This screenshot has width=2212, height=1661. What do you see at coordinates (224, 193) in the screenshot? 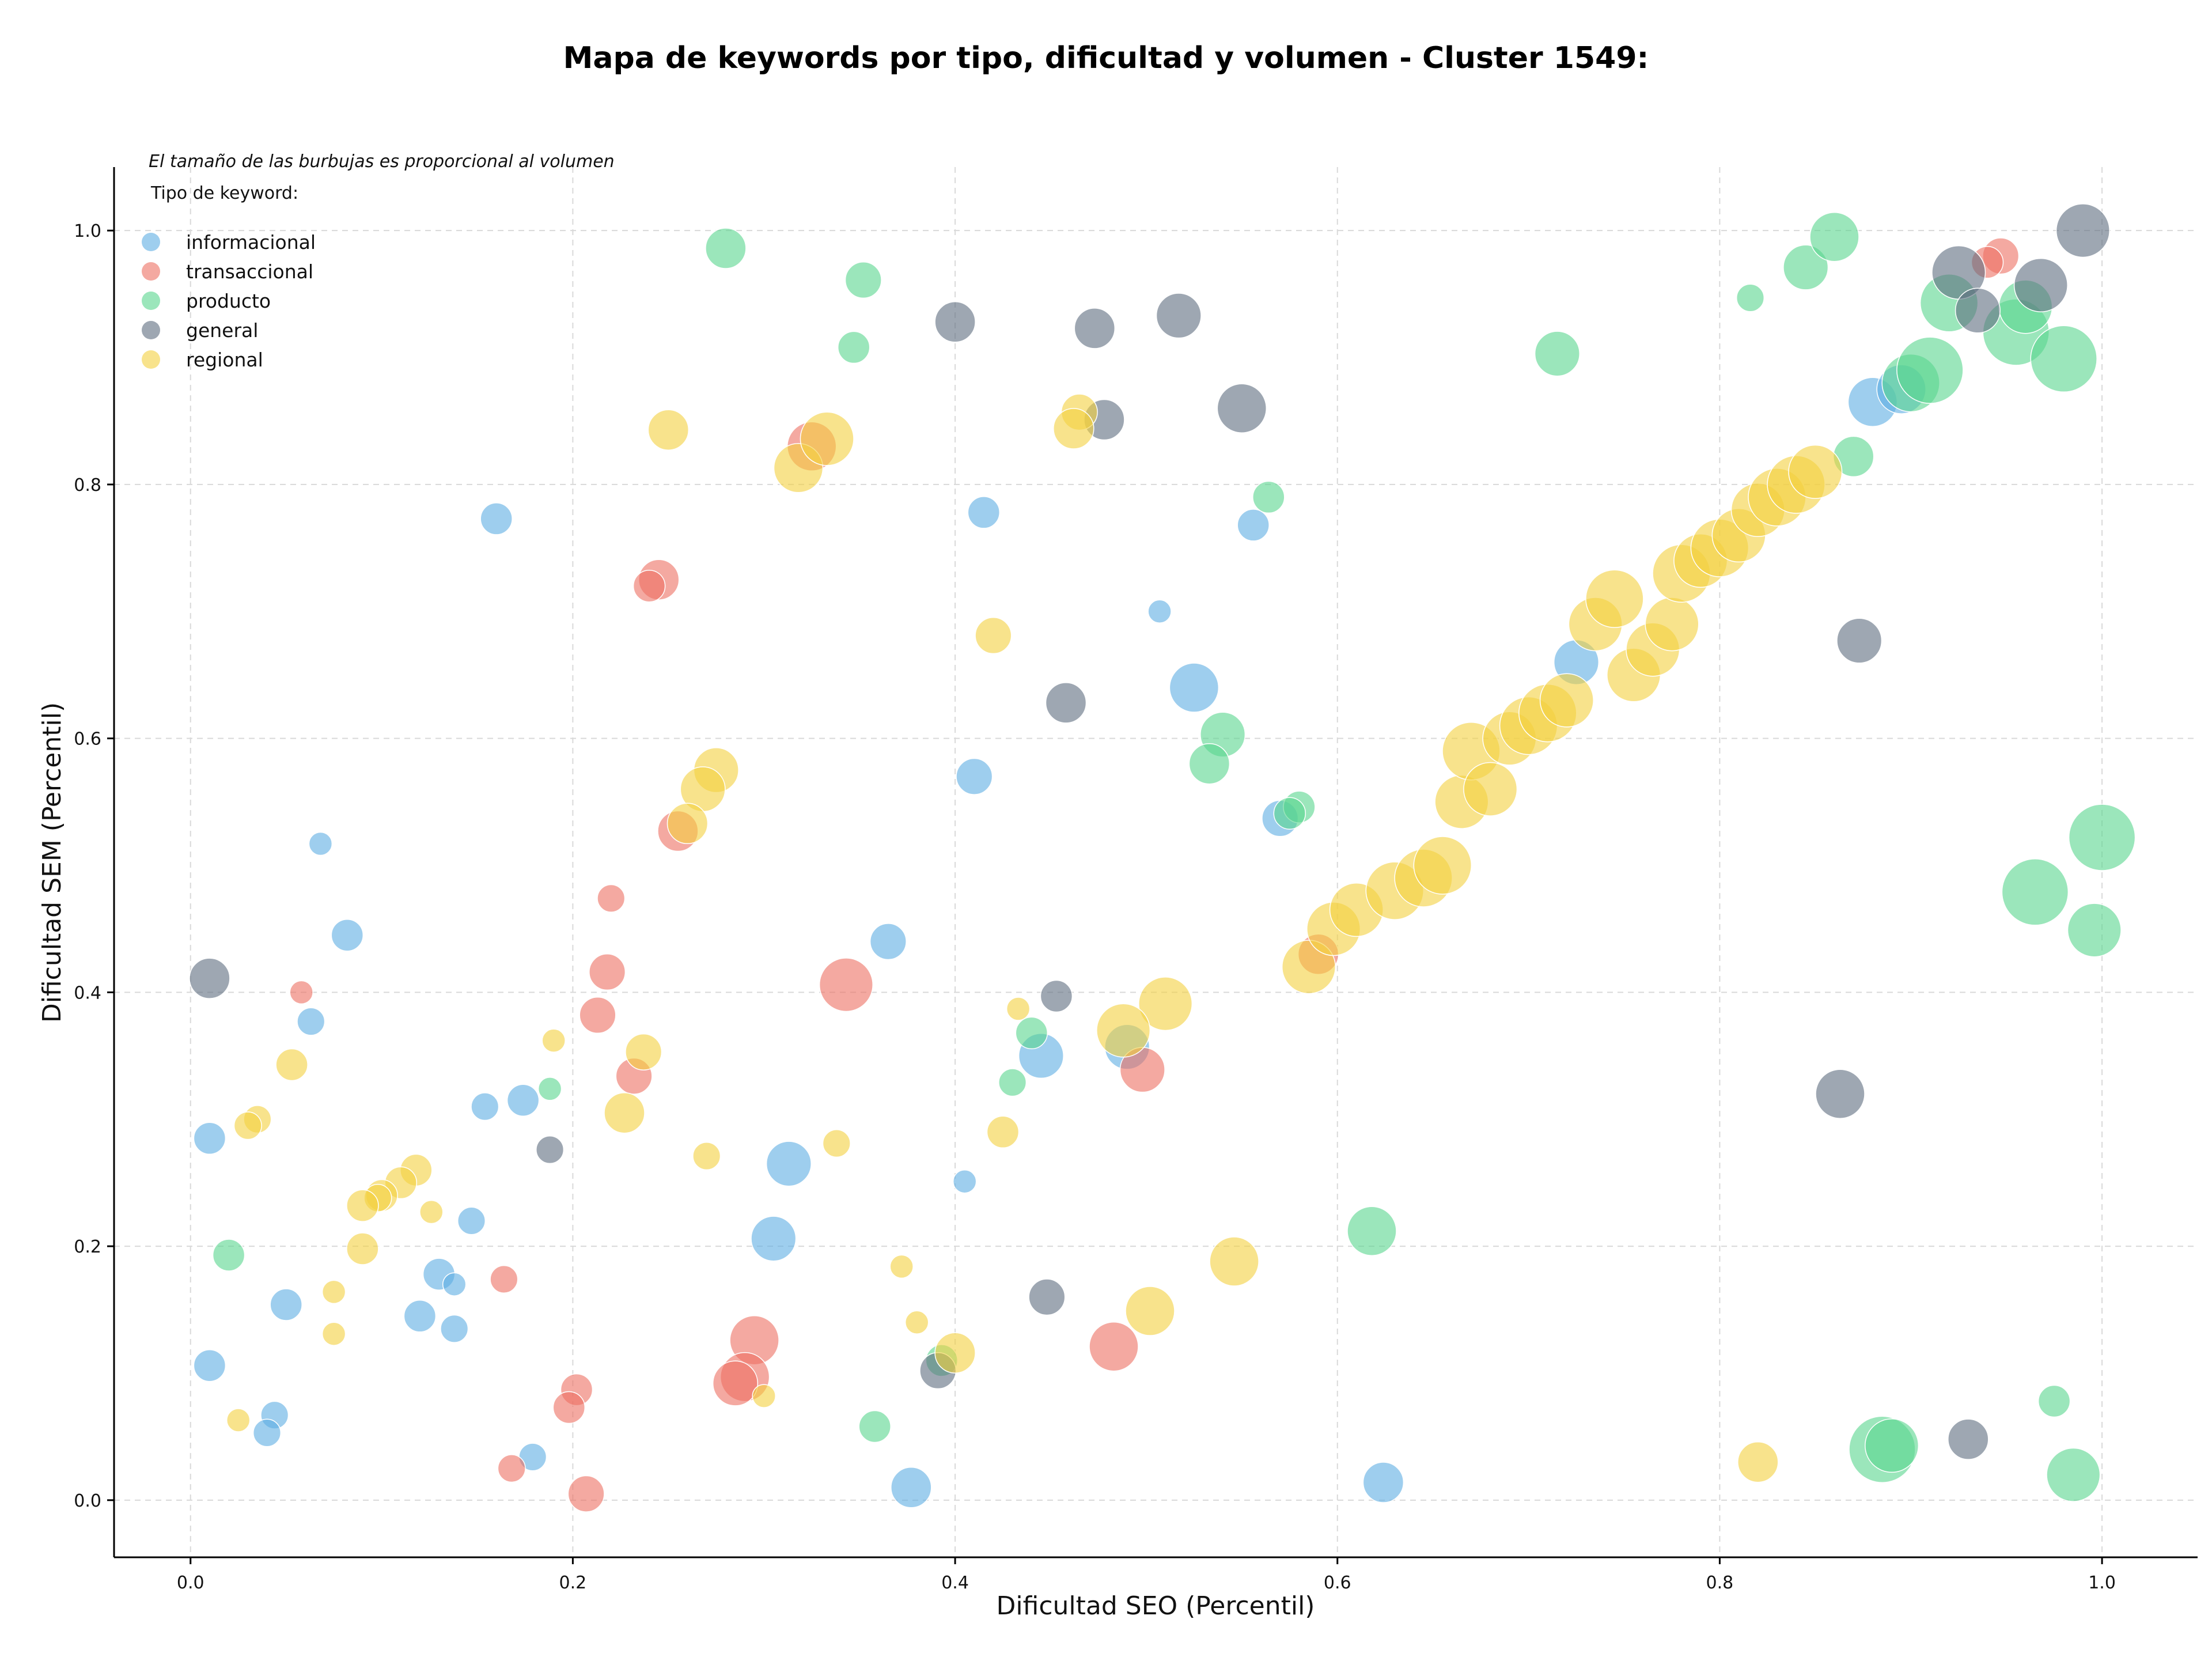
I see `legend-title: Tipo de keyword:` at bounding box center [224, 193].